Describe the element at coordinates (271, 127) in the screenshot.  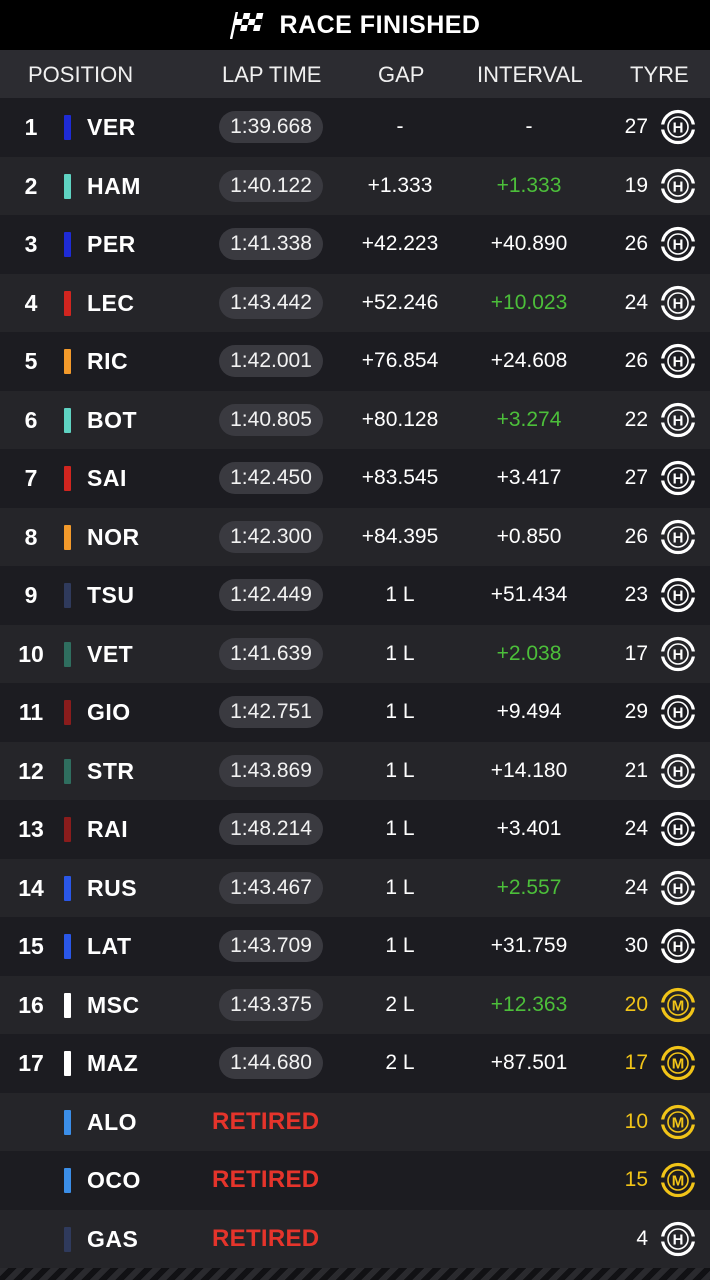
I see `lap-time-badge: 1:39.668` at that location.